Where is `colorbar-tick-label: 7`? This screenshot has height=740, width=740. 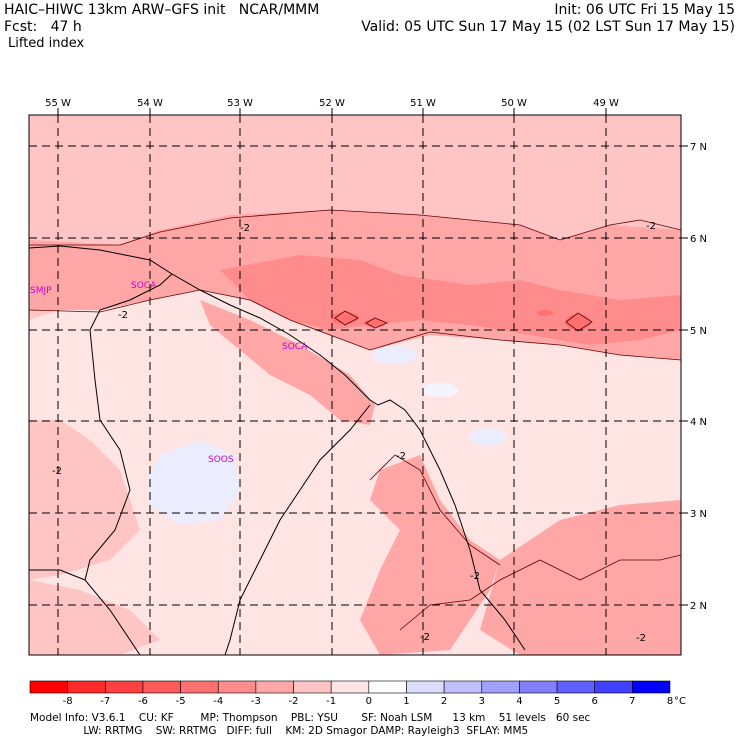
colorbar-tick-label: 7 is located at coordinates (632, 701).